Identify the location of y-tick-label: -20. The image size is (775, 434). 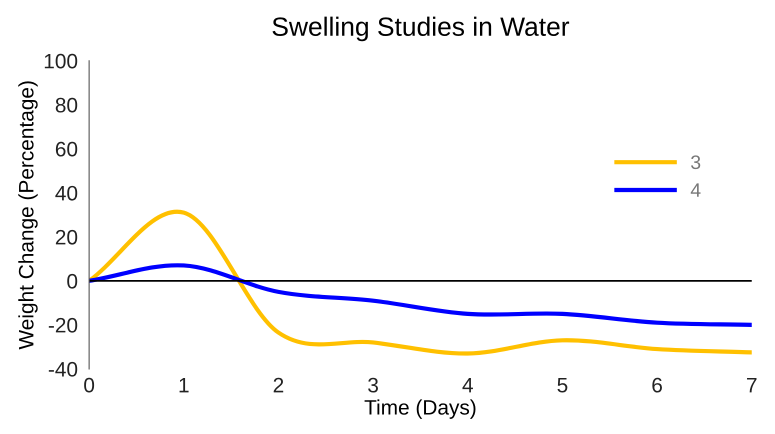
(63, 325).